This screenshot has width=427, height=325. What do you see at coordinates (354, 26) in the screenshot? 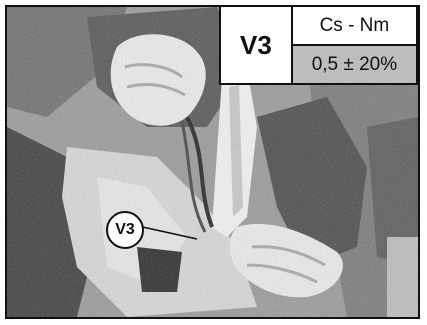
I see `torque-unit-header: Cs - Nm` at bounding box center [354, 26].